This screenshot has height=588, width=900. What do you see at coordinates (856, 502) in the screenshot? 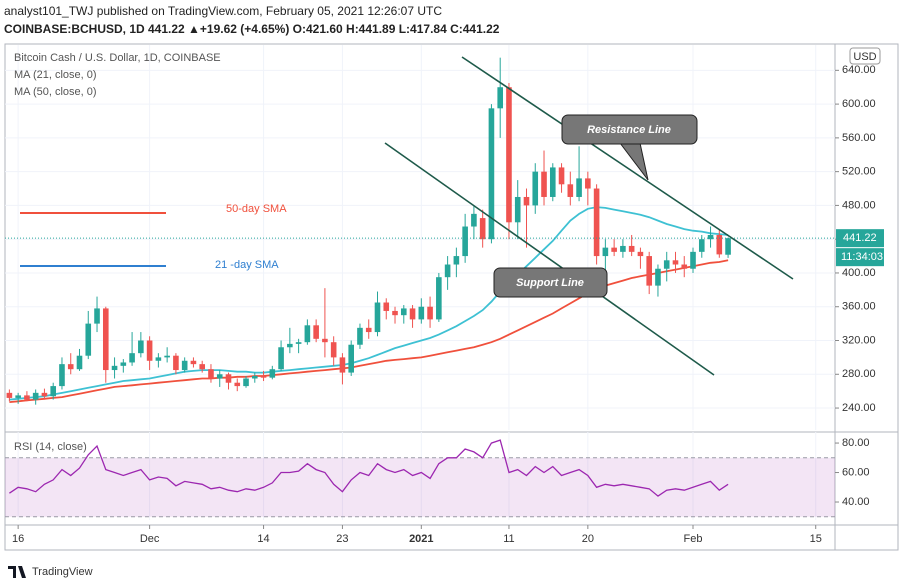
I see `rsi-tick-label: 40.00` at bounding box center [856, 502].